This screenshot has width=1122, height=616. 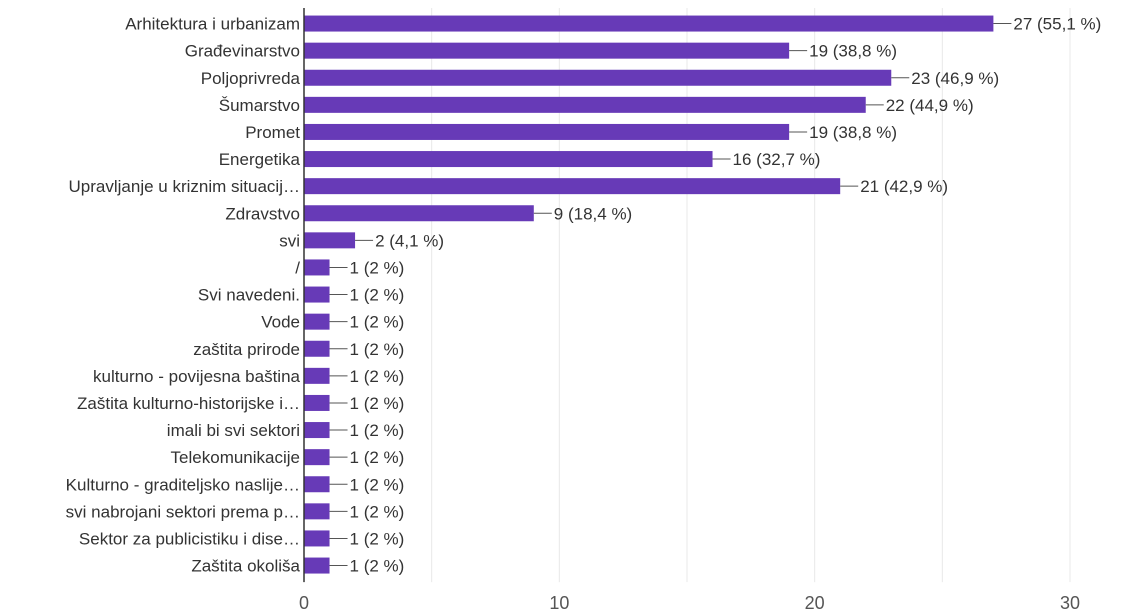 What do you see at coordinates (777, 159) in the screenshot?
I see `data-label: 16 (32,7 %)` at bounding box center [777, 159].